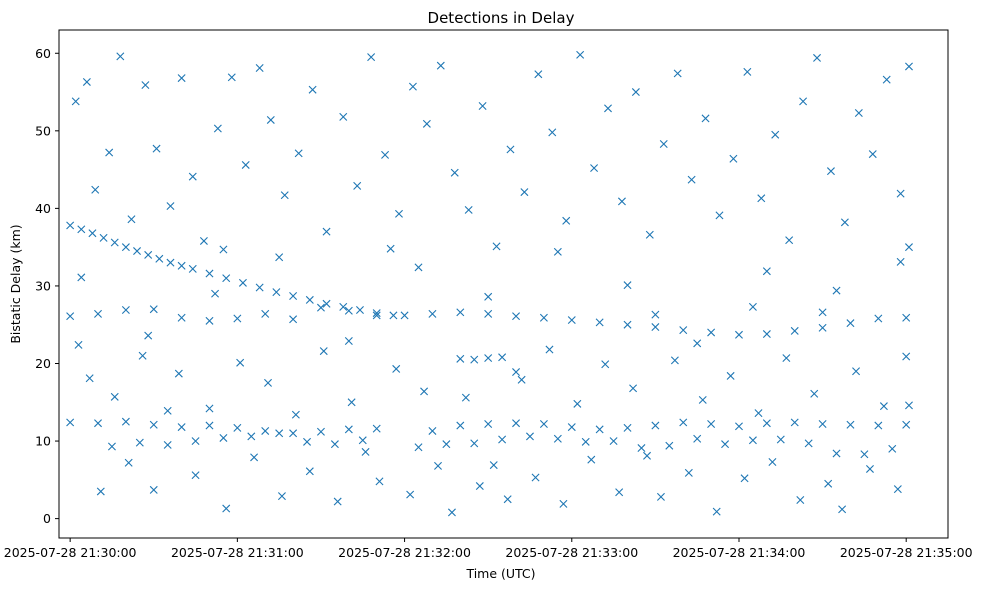 This screenshot has height=590, width=984. Describe the element at coordinates (15, 283) in the screenshot. I see `y-axis-label: Bistatic Delay (km)` at that location.